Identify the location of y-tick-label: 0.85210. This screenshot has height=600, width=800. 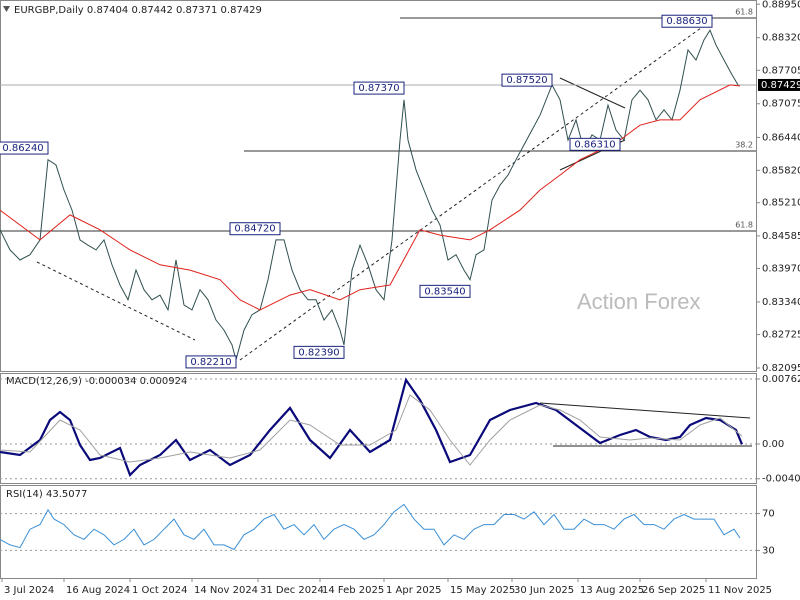
(781, 203).